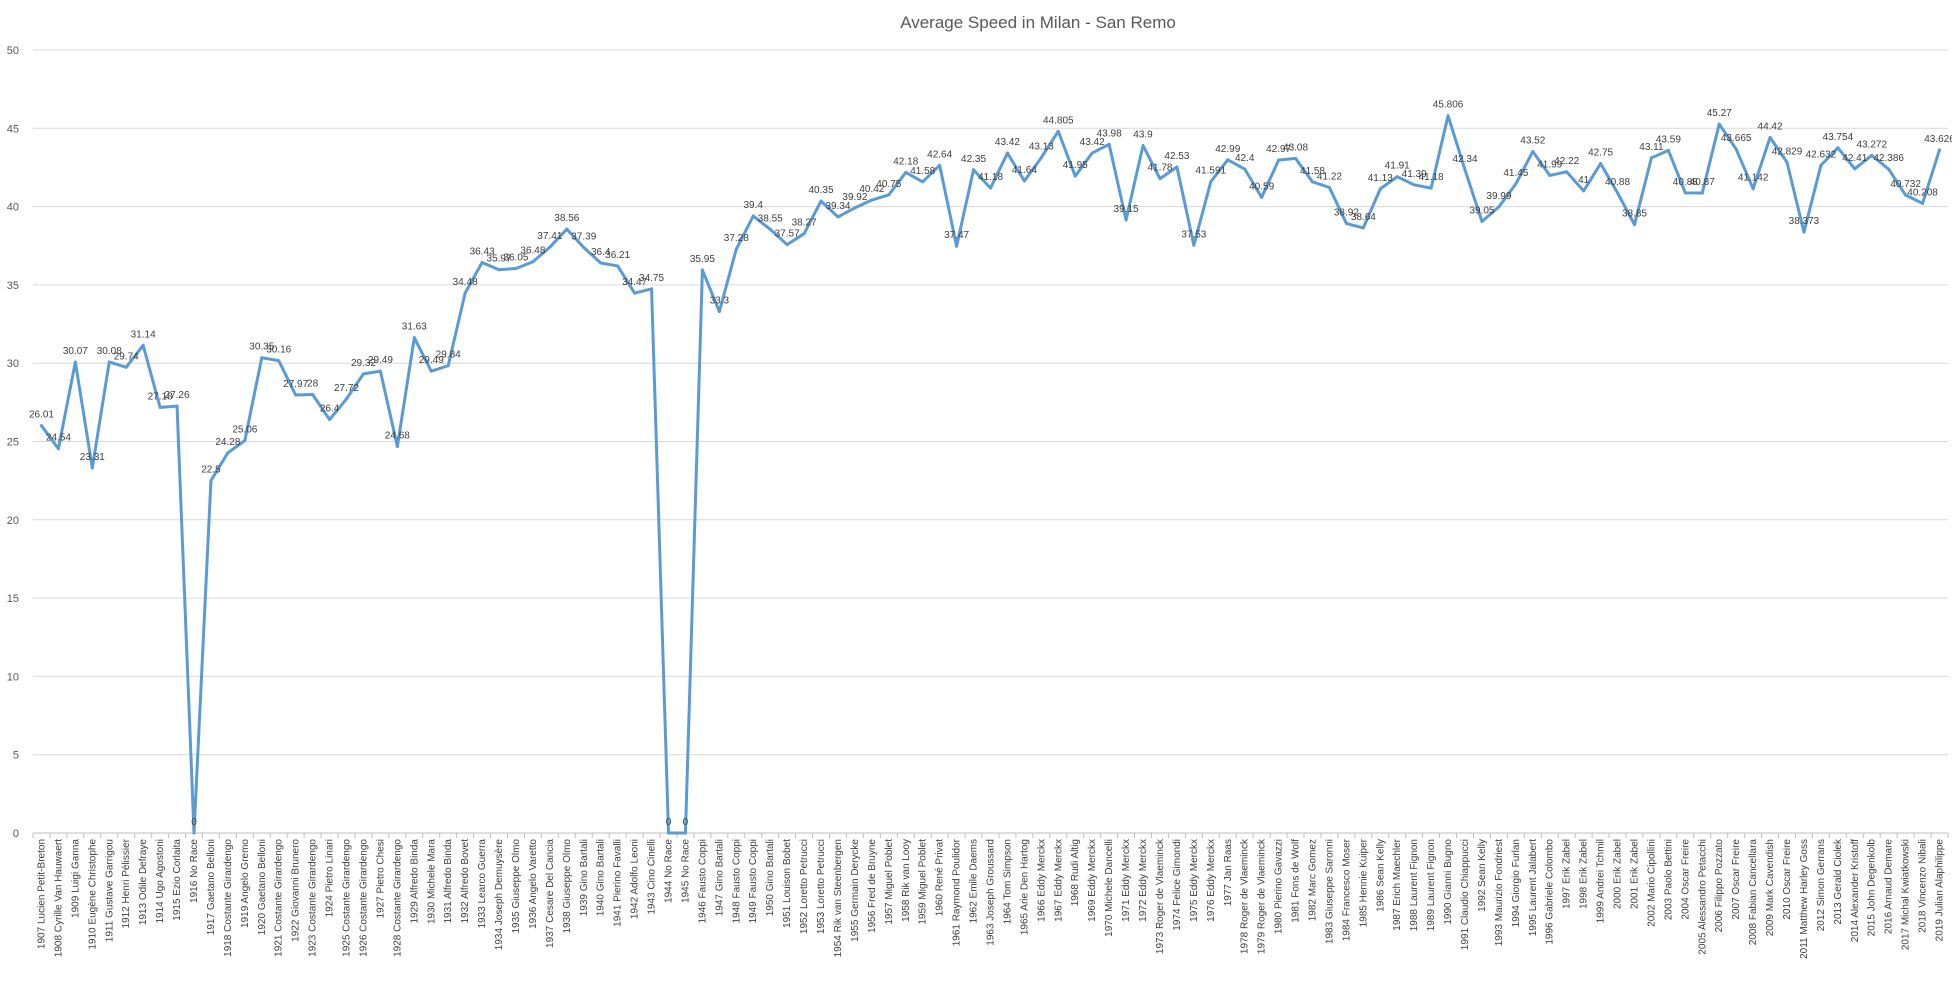 The image size is (1952, 982). What do you see at coordinates (1126, 209) in the screenshot?
I see `data-label: 39.15` at bounding box center [1126, 209].